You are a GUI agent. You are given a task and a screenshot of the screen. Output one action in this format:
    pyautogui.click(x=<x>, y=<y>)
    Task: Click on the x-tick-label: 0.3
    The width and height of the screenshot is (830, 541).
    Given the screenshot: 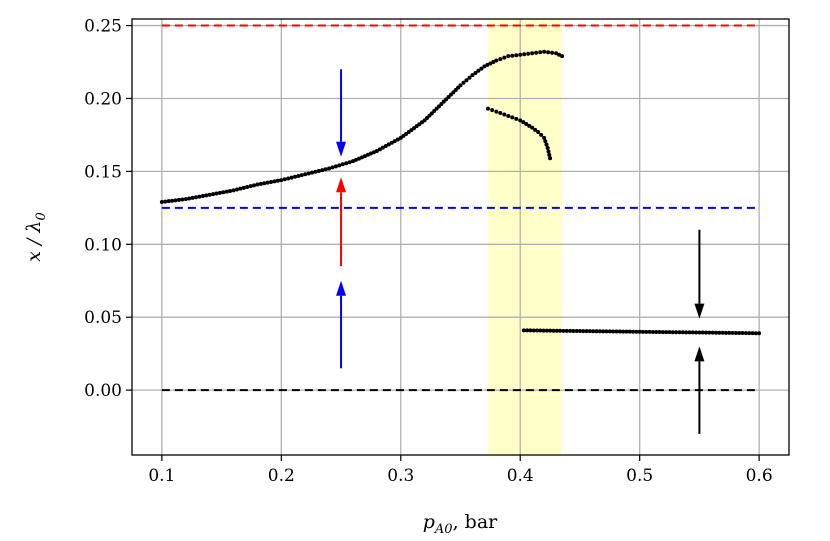 What is the action you would take?
    pyautogui.click(x=400, y=476)
    